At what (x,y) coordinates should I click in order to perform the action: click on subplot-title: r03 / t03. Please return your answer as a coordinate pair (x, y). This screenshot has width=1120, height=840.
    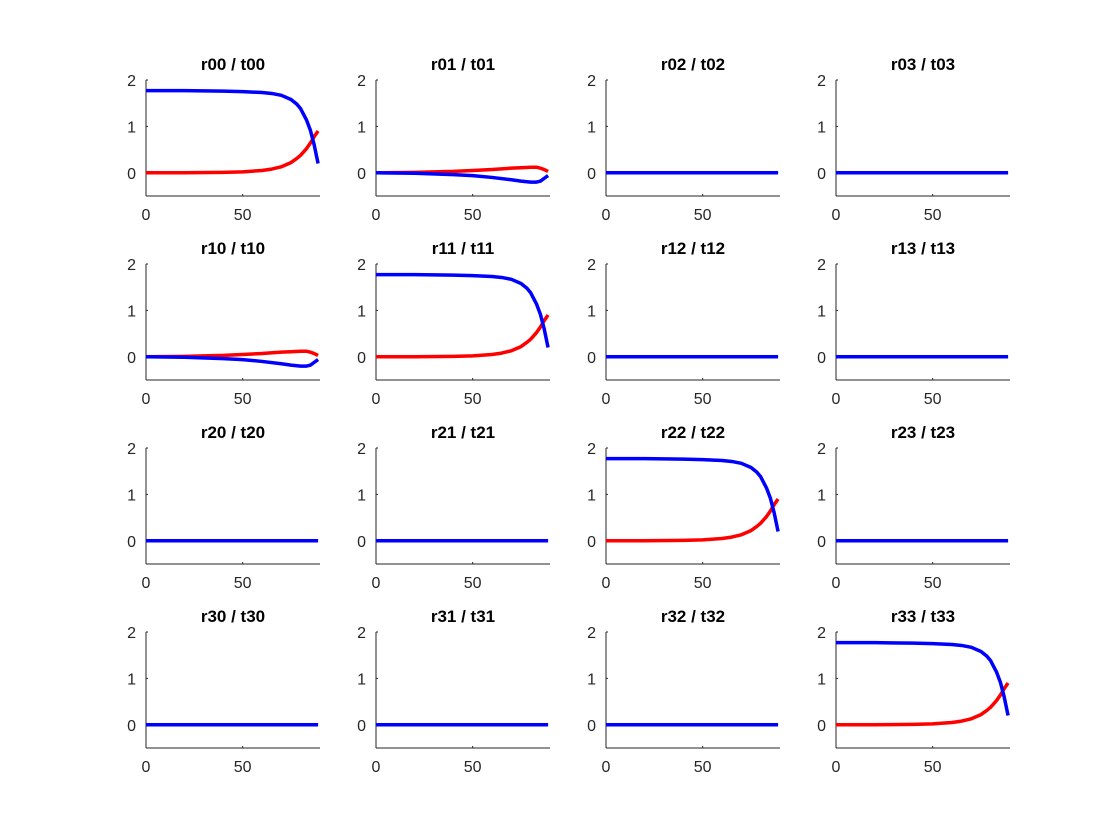
    Looking at the image, I should click on (923, 64).